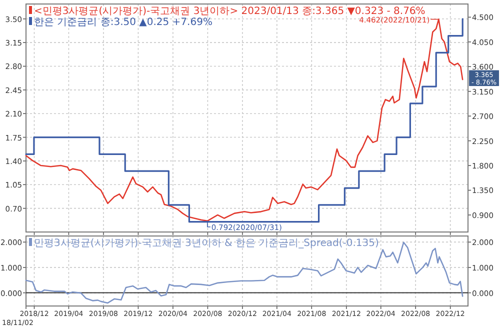 The image size is (500, 328). What do you see at coordinates (123, 22) in the screenshot?
I see `legend-label: 한은 기준금리 종:3.50 ▲0.25 +7.69%` at bounding box center [123, 22].